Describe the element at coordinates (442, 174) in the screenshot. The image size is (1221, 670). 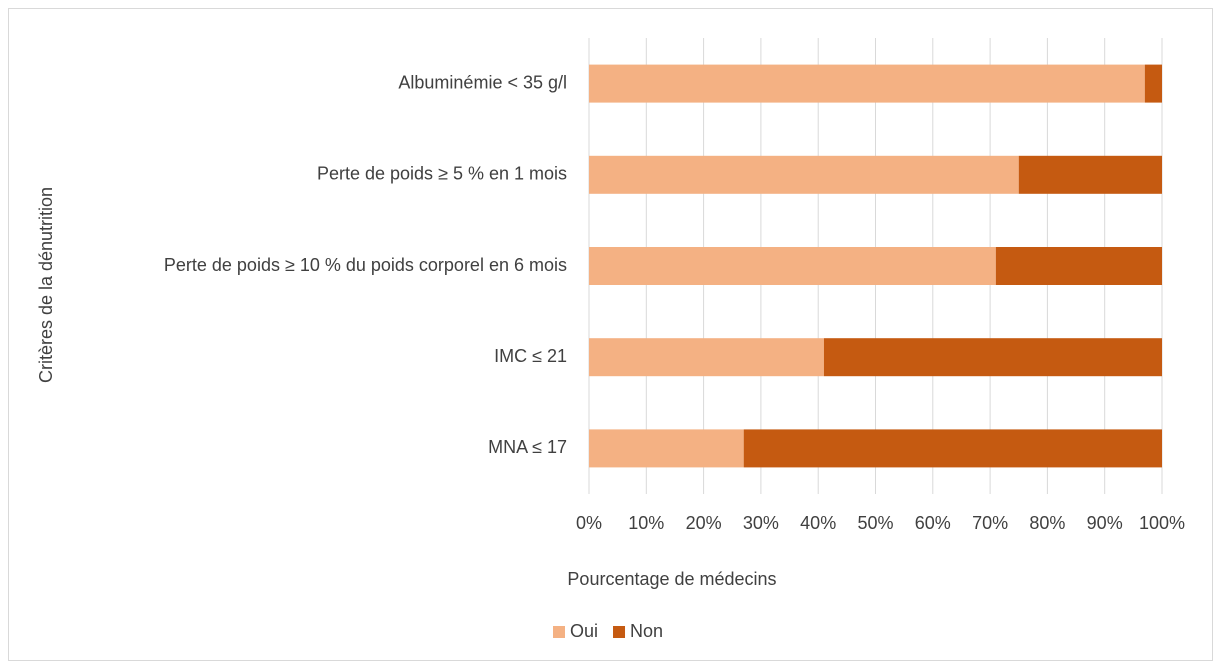
I see `y-tick-label: Perte de poids ≥ 5 % en 1 mois` at that location.